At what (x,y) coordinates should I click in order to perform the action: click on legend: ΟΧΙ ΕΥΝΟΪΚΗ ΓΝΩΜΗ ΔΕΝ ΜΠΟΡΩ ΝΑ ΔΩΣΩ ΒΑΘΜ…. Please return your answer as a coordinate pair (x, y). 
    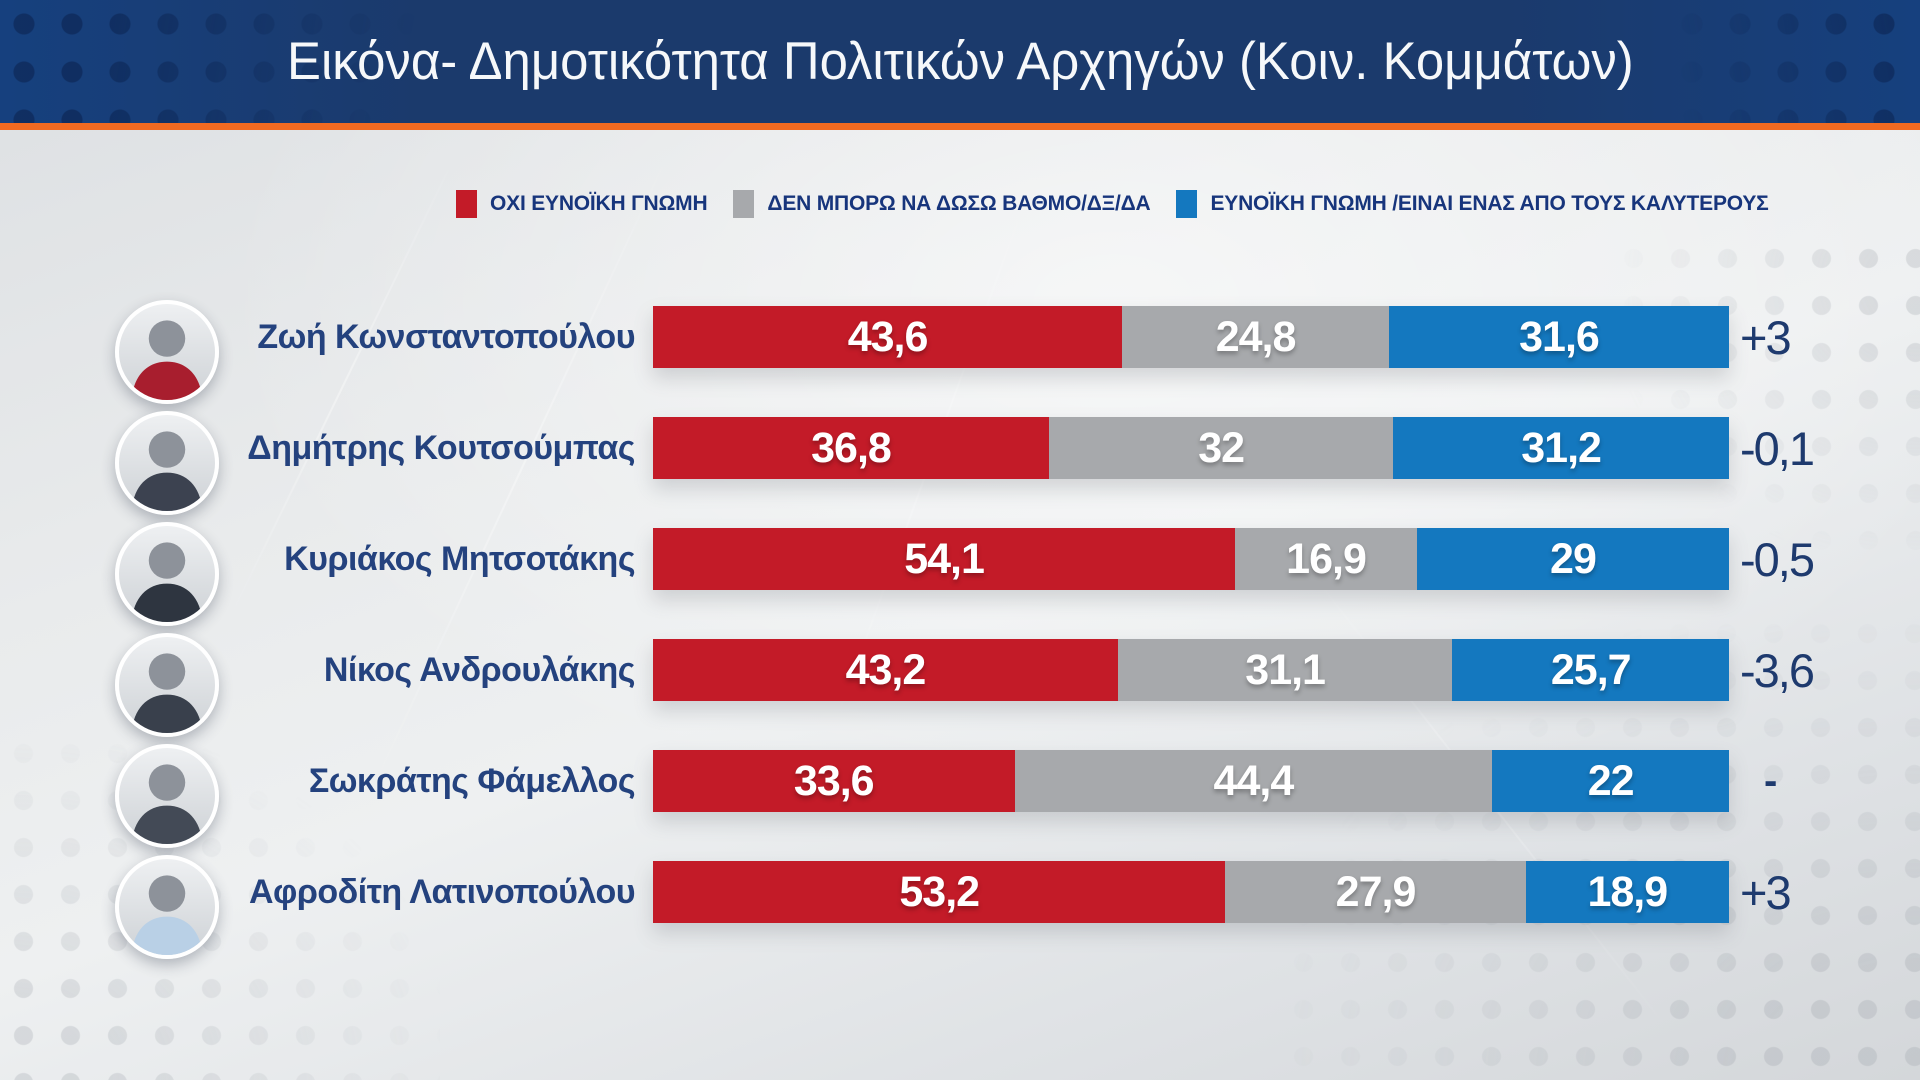
    Looking at the image, I should click on (1112, 204).